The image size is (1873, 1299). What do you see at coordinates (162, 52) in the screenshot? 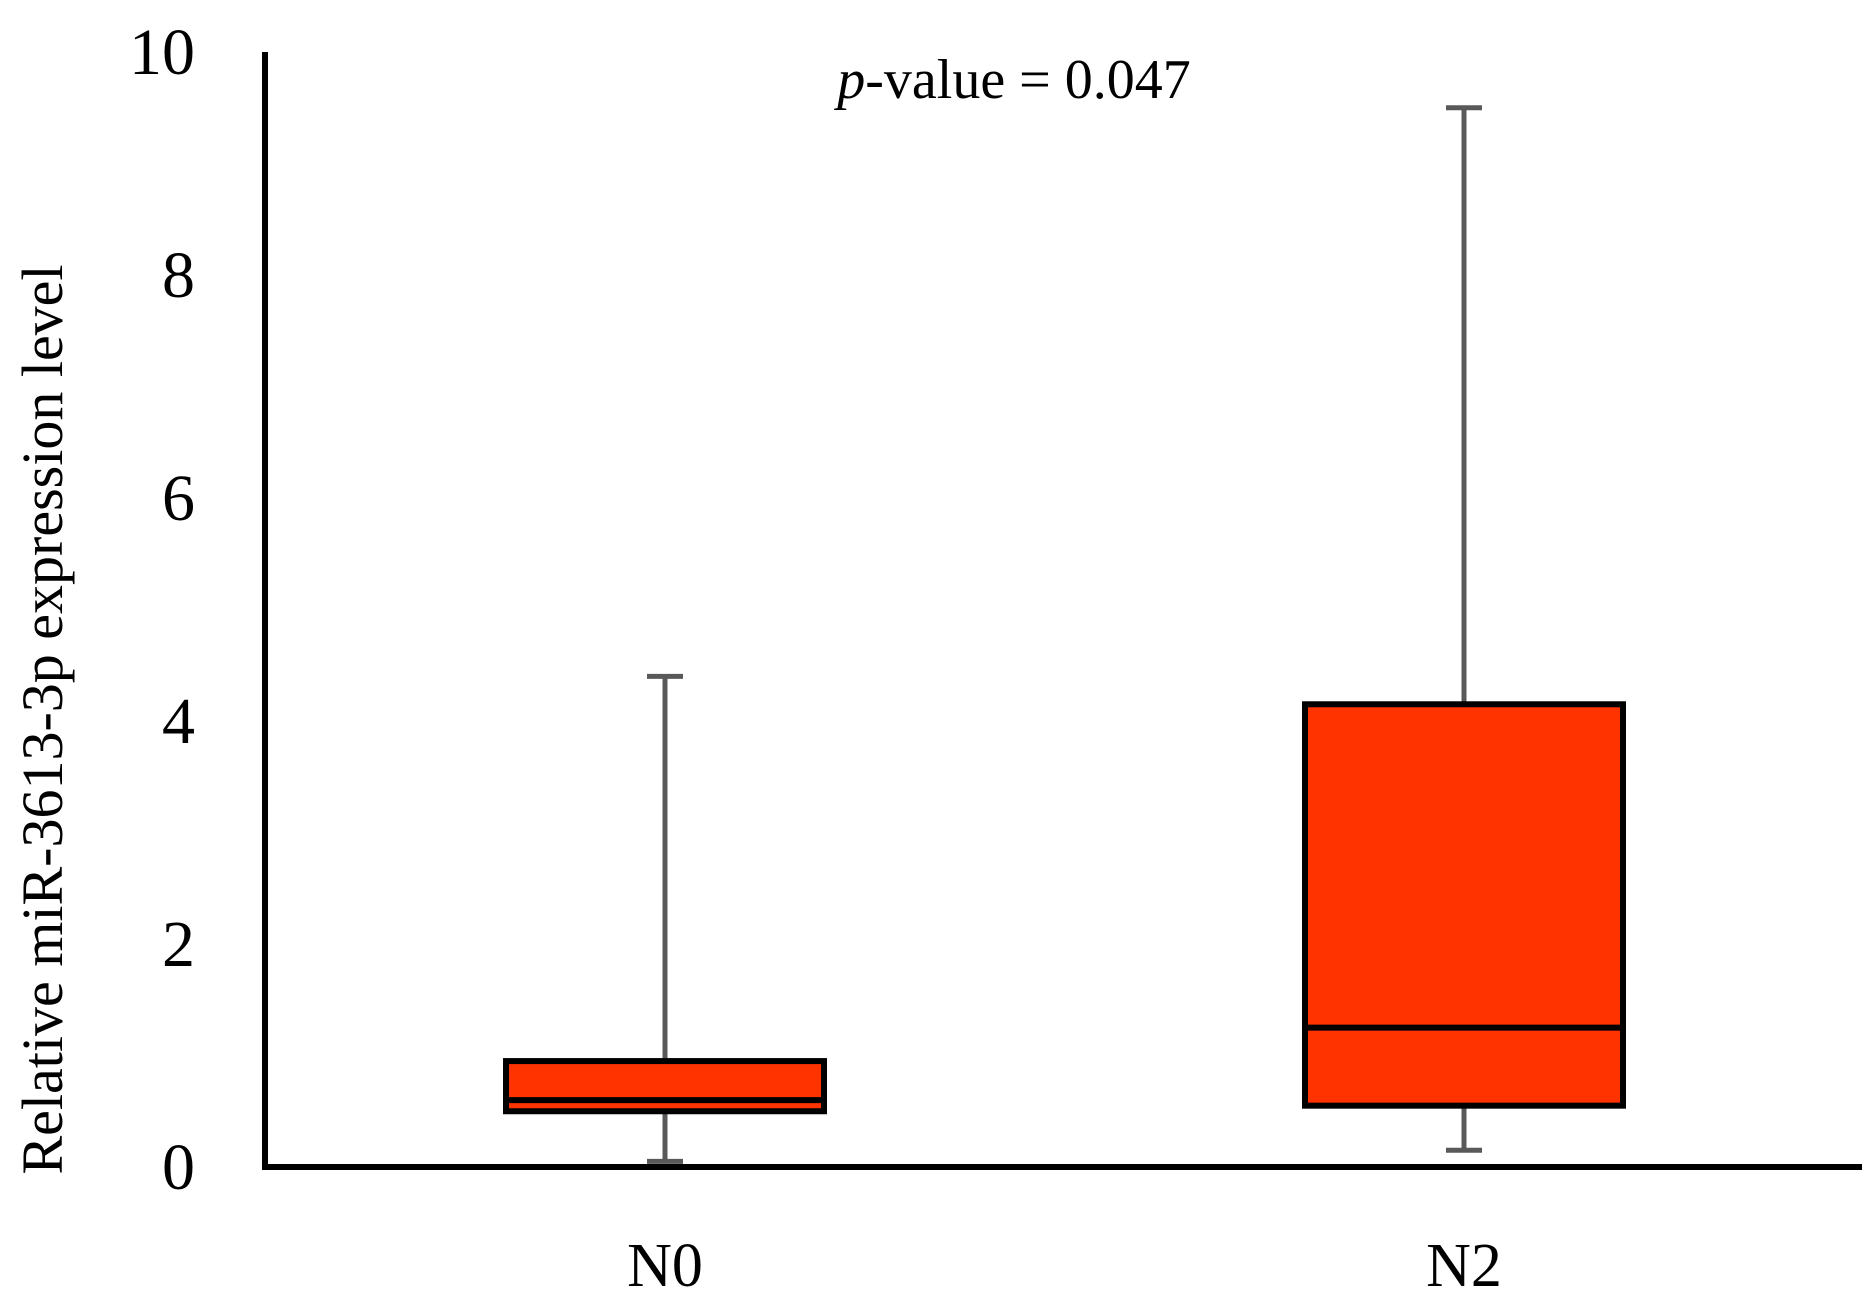
I see `y-tick-label: 10` at bounding box center [162, 52].